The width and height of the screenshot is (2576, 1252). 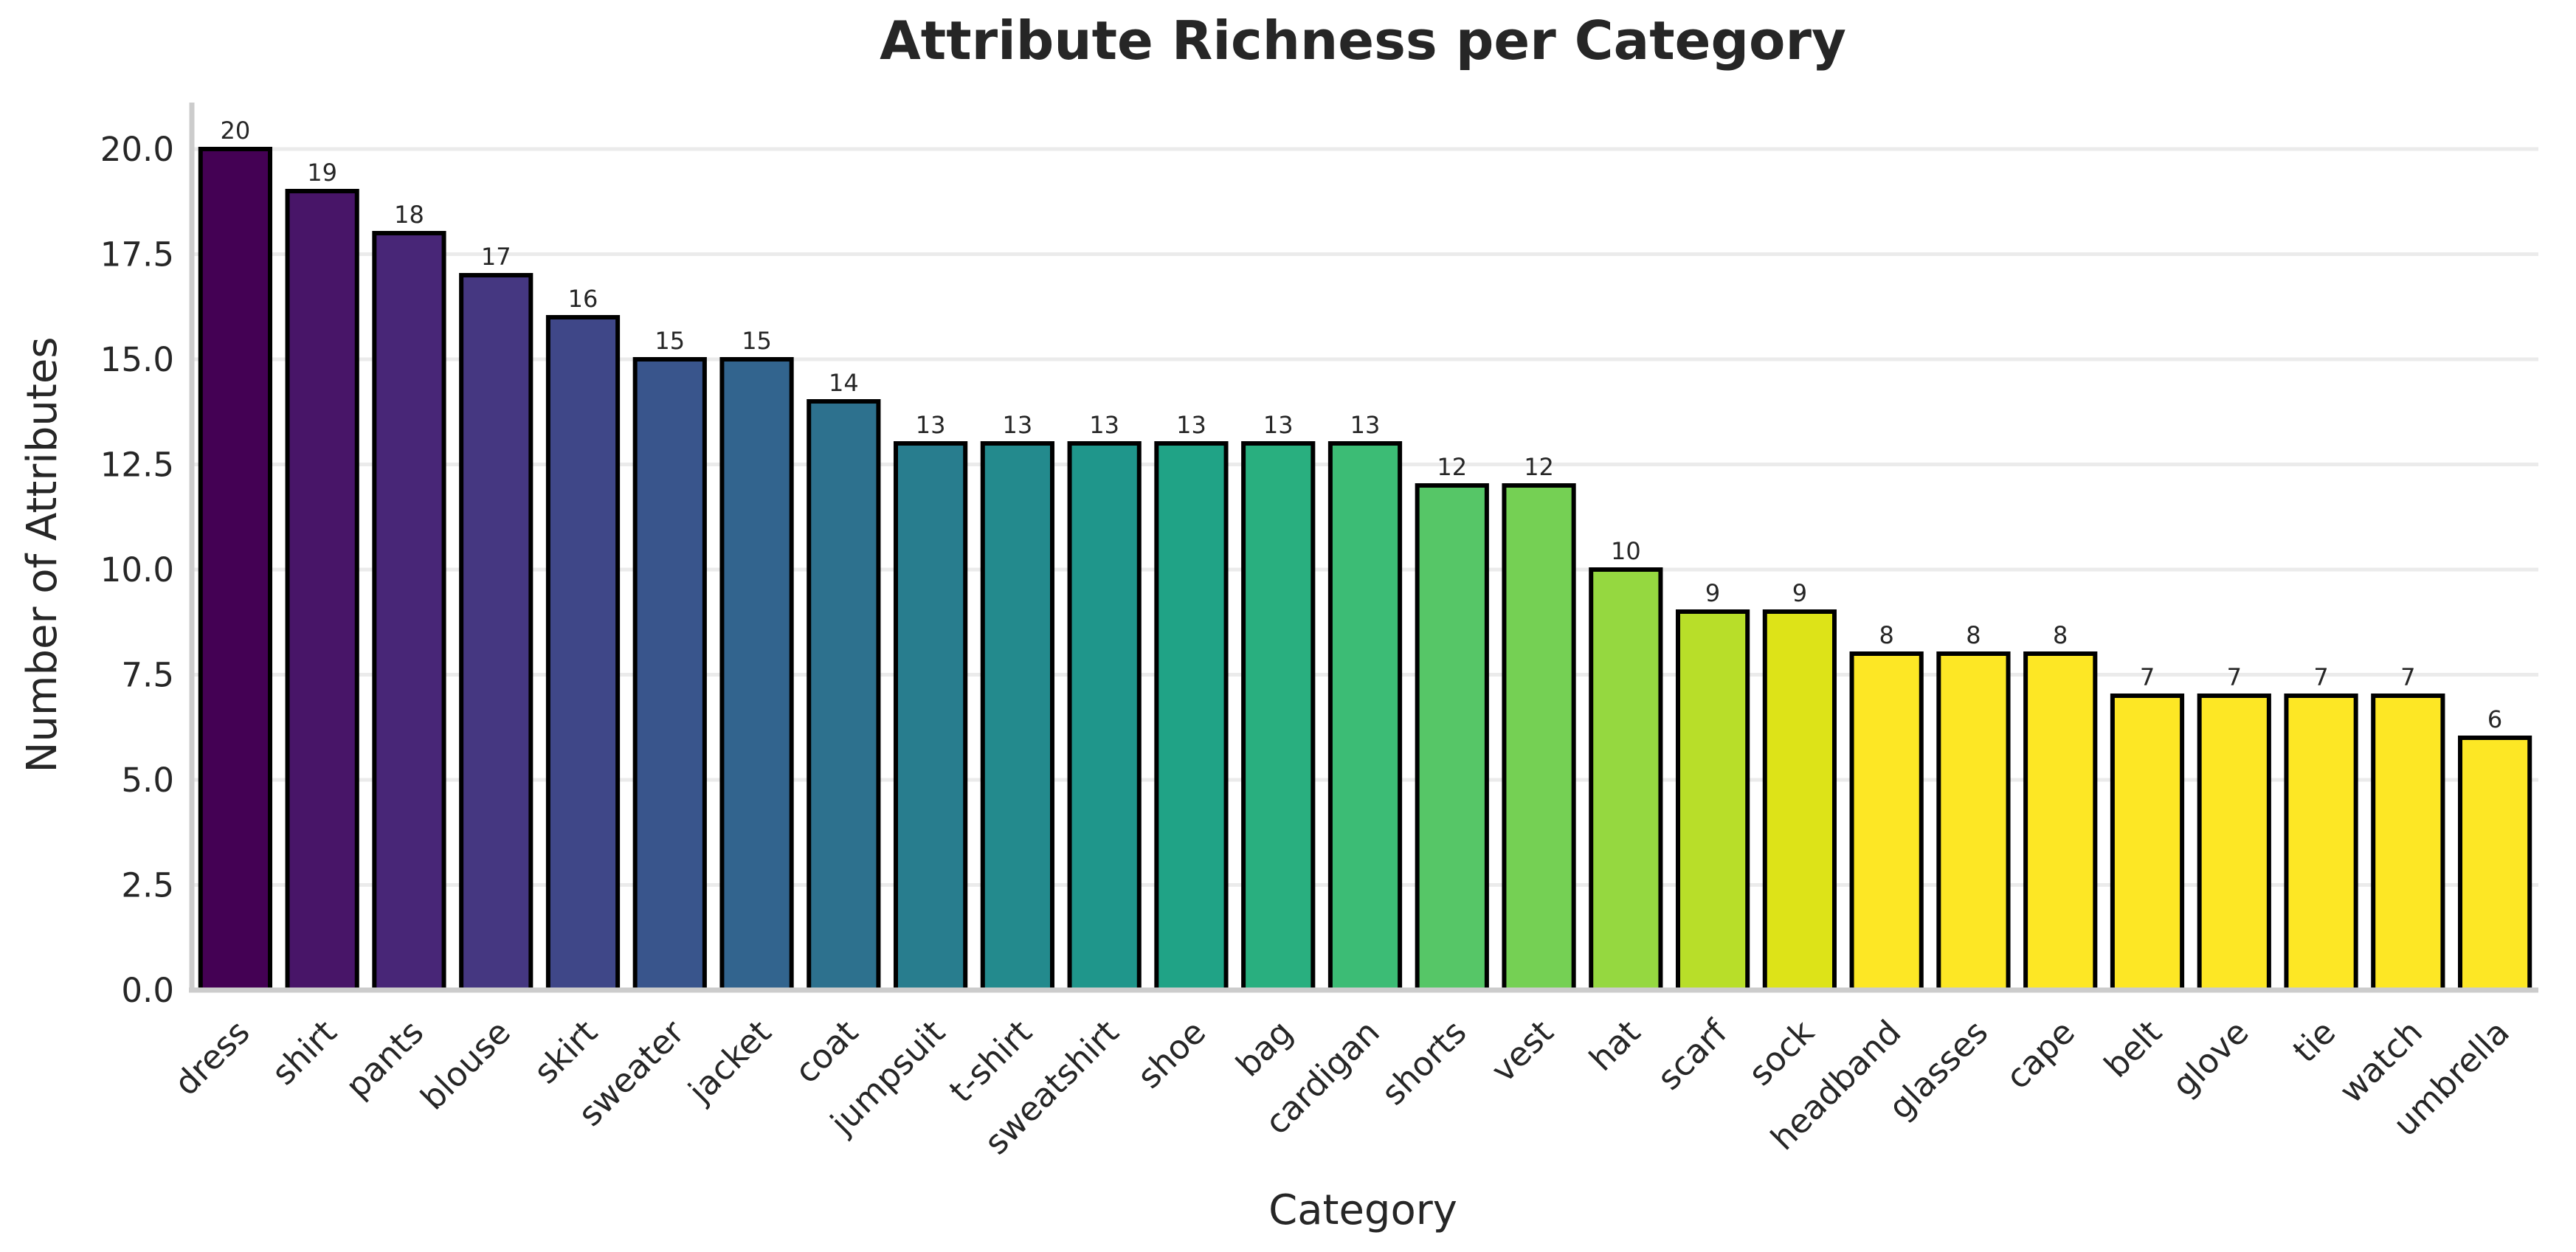 I want to click on data-label: 18, so click(x=409, y=215).